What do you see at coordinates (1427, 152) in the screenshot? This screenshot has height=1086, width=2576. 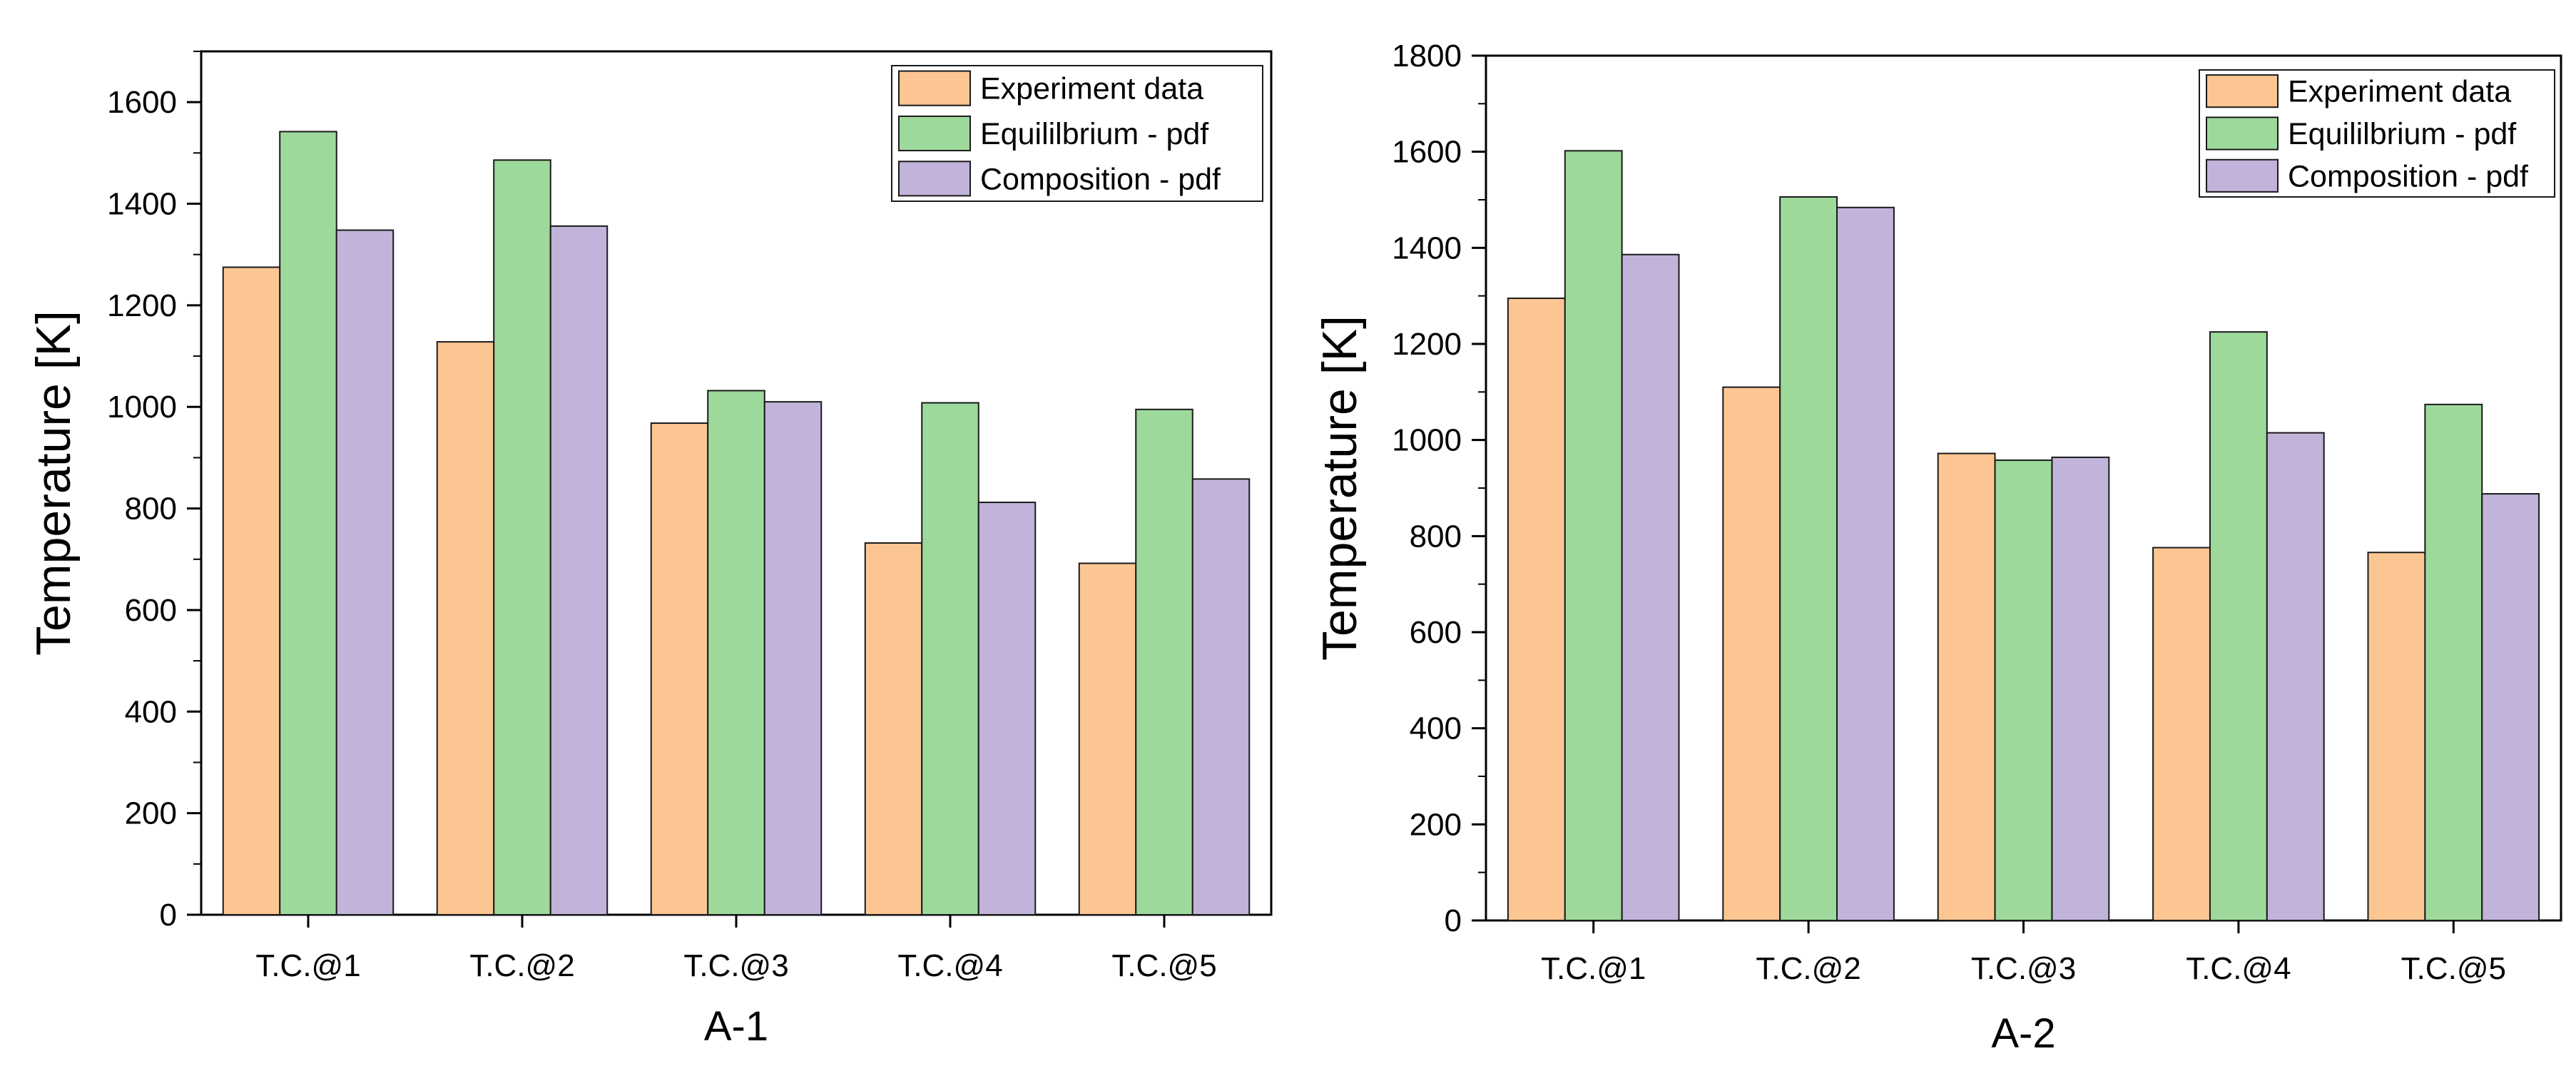 I see `a2-y-tick-label-1600: 1600` at bounding box center [1427, 152].